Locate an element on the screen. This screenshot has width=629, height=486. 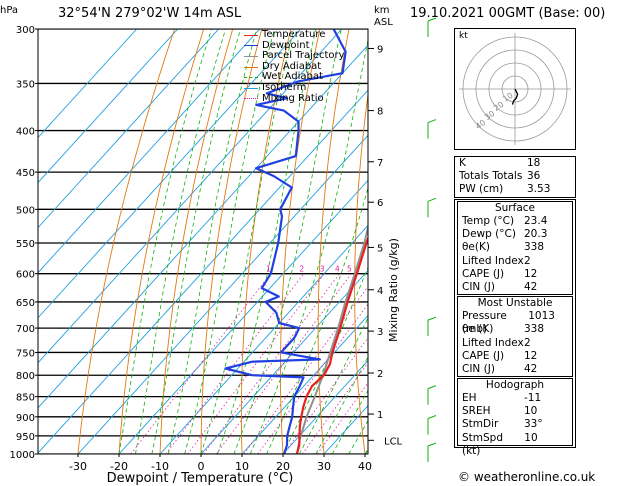
temperature-tick-label: 20 is located at coordinates (283, 466).